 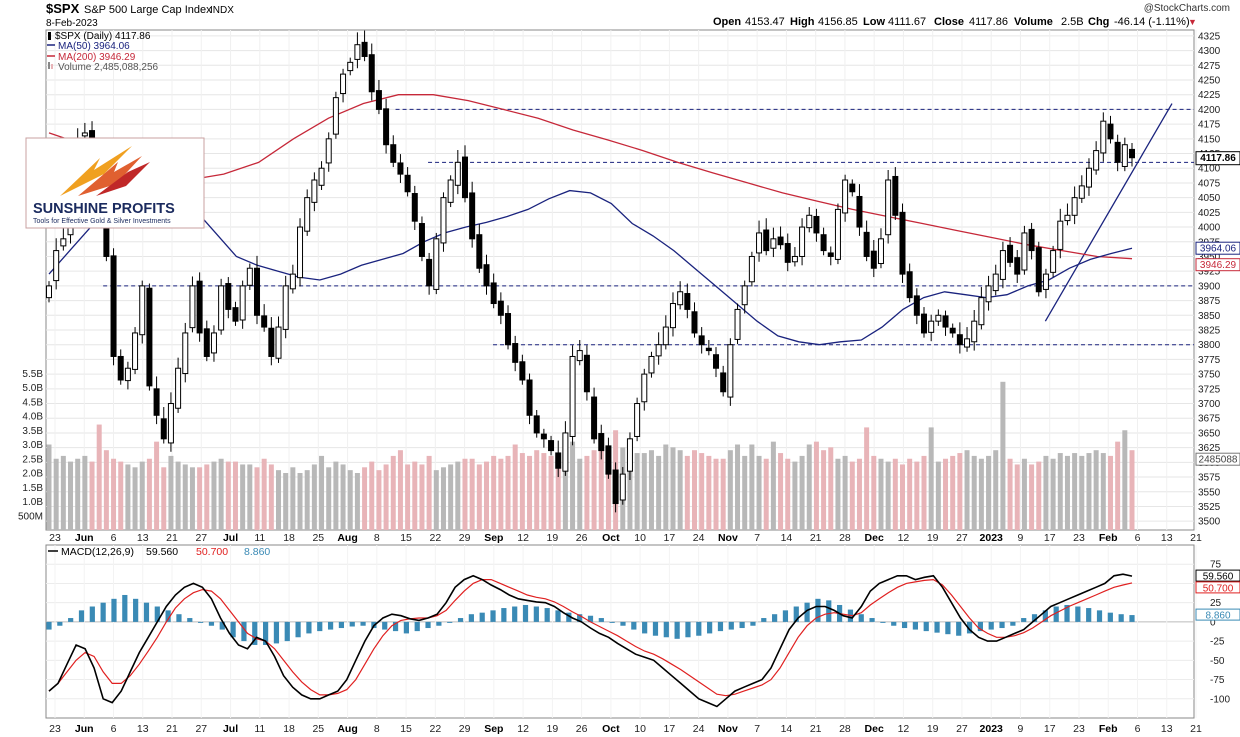 What do you see at coordinates (1216, 603) in the screenshot?
I see `macd-tick-label: 25` at bounding box center [1216, 603].